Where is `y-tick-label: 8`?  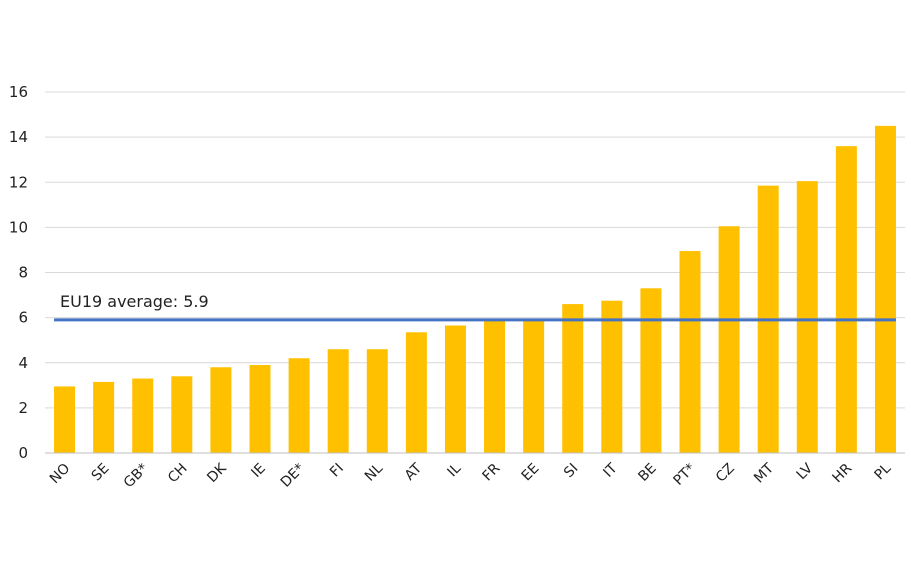 y-tick-label: 8 is located at coordinates (23, 273).